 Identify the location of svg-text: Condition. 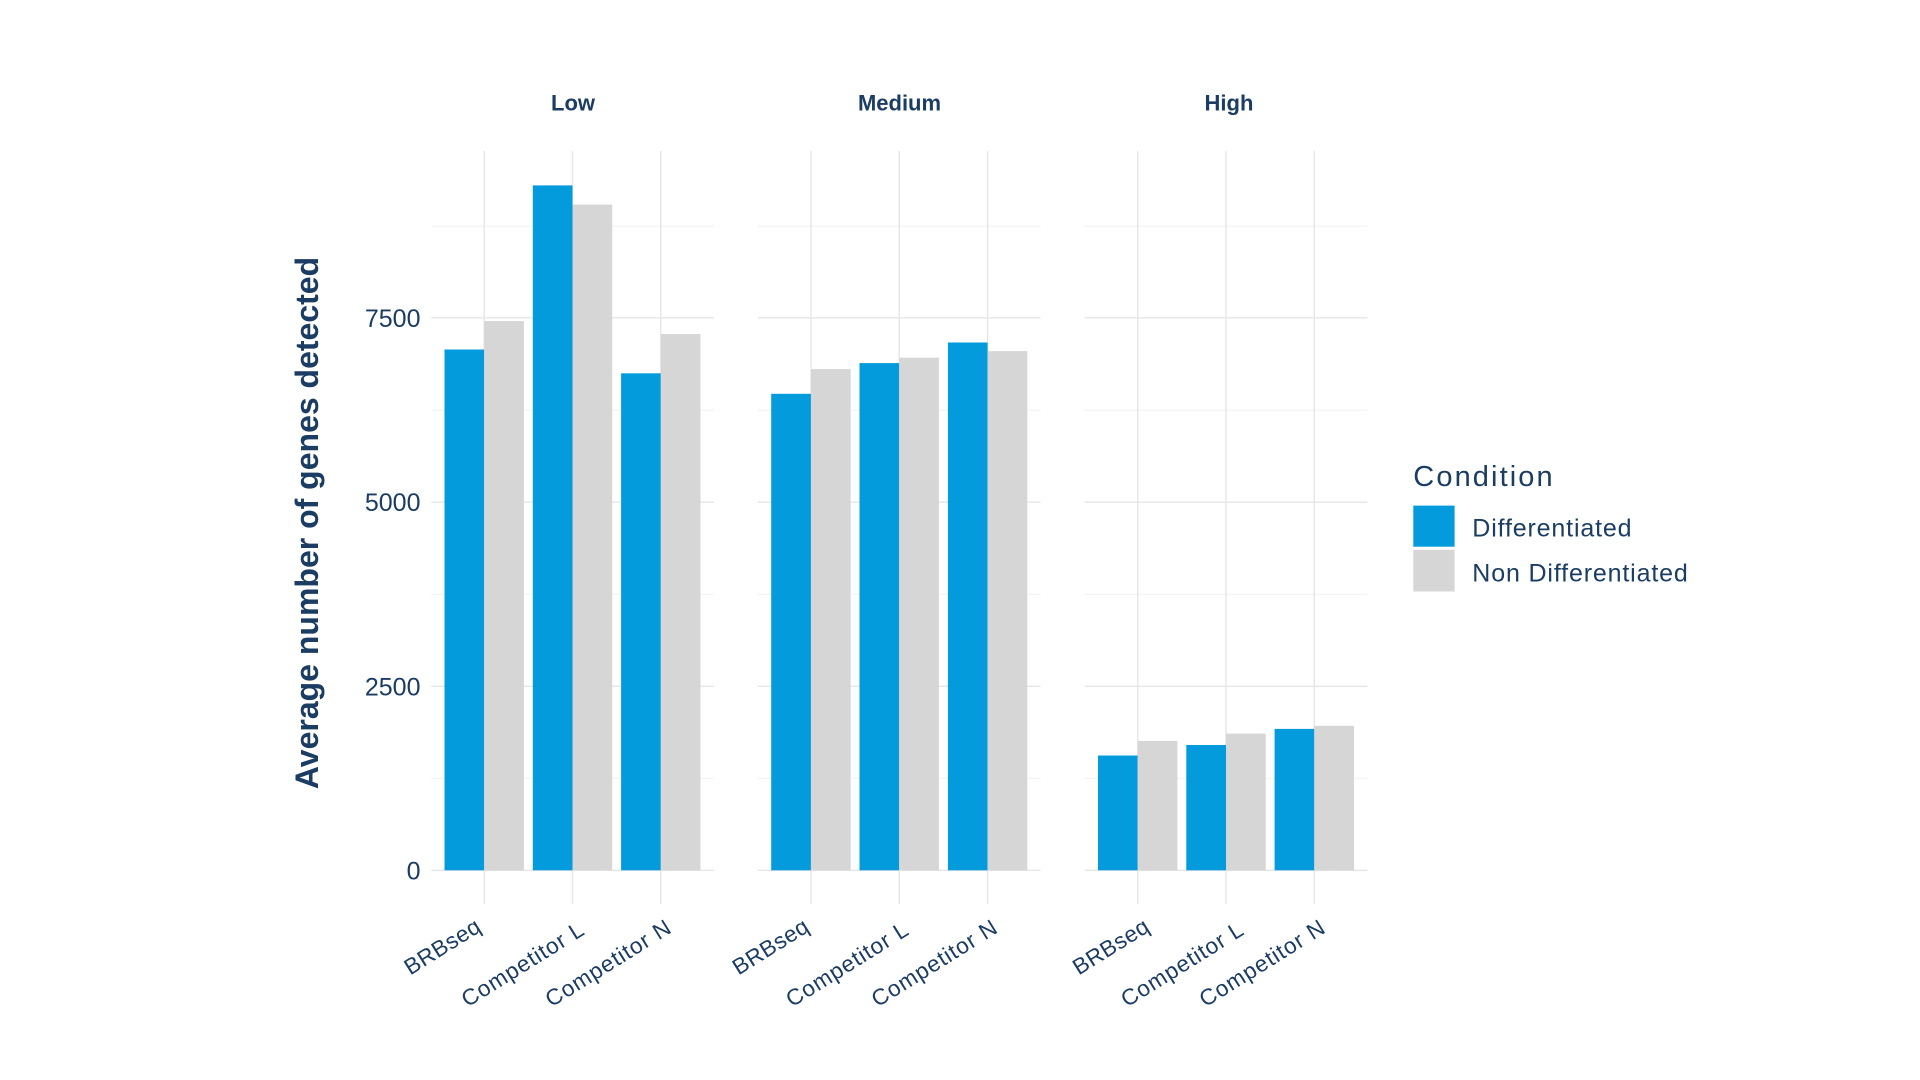
(1483, 477).